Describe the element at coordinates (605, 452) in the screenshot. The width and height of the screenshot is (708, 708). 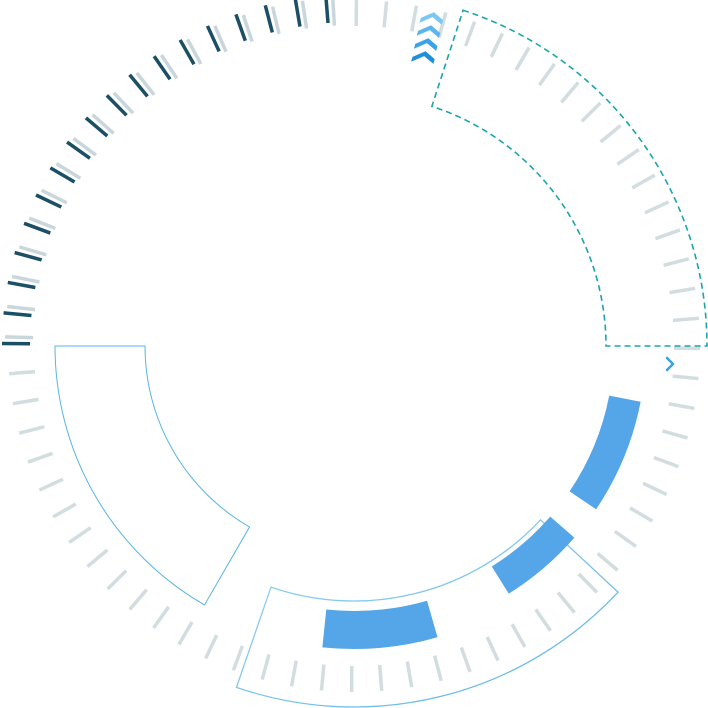
I see `filled-segment-right` at that location.